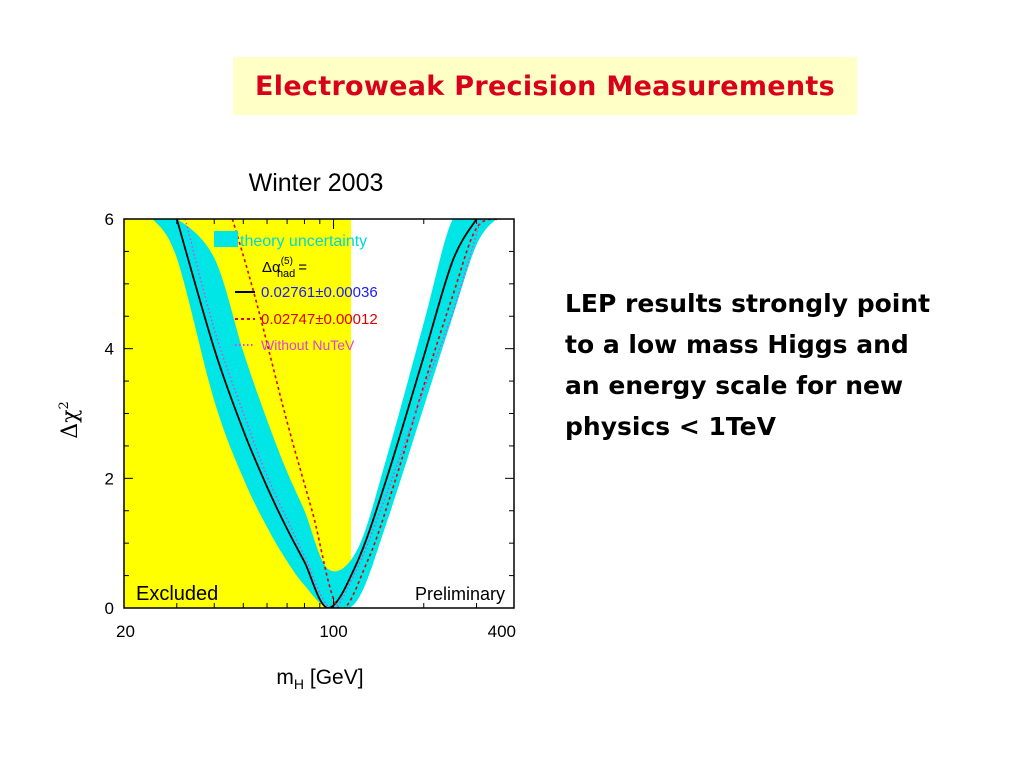  I want to click on caption-line: to a low mass Higgs and, so click(737, 344).